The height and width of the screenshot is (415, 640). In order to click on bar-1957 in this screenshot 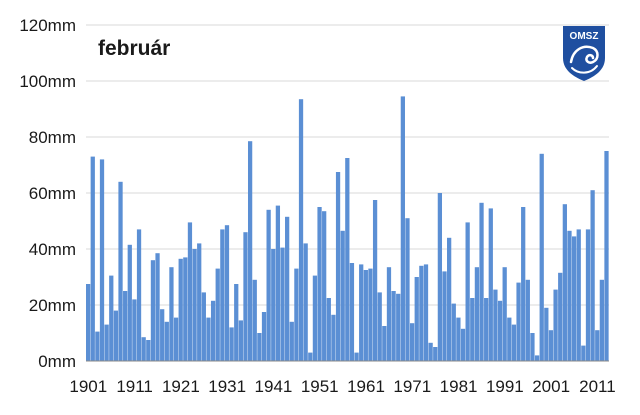, I will do `click(347, 259)`.